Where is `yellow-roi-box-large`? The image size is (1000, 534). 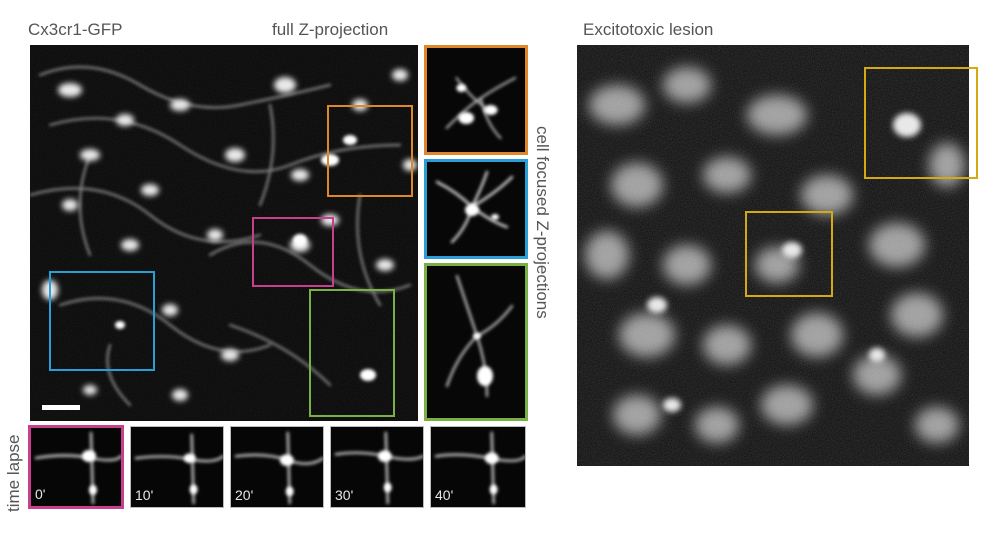 yellow-roi-box-large is located at coordinates (921, 123).